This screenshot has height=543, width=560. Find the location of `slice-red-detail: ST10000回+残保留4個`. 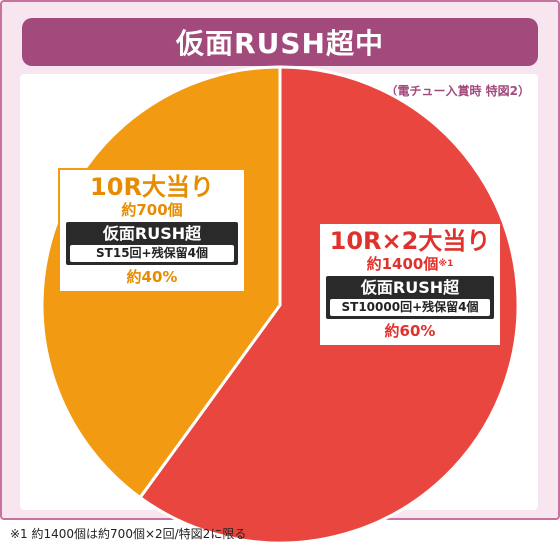

slice-red-detail: ST10000回+残保留4個 is located at coordinates (410, 307).